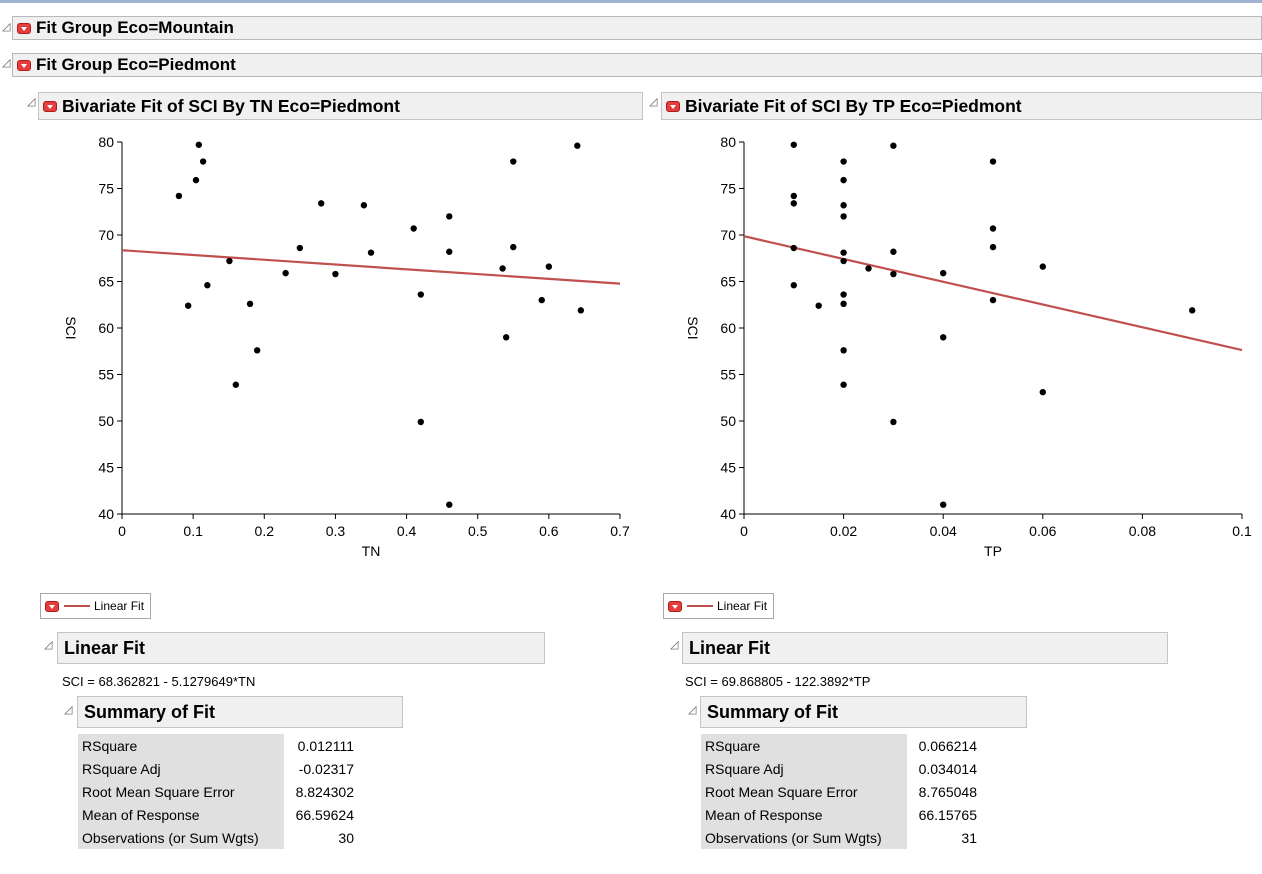  What do you see at coordinates (324, 814) in the screenshot?
I see `stat-value: 66.59624` at bounding box center [324, 814].